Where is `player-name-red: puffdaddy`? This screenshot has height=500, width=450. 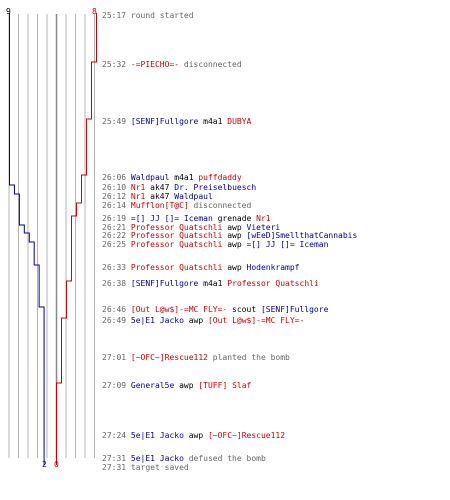 player-name-red: puffdaddy is located at coordinates (220, 177).